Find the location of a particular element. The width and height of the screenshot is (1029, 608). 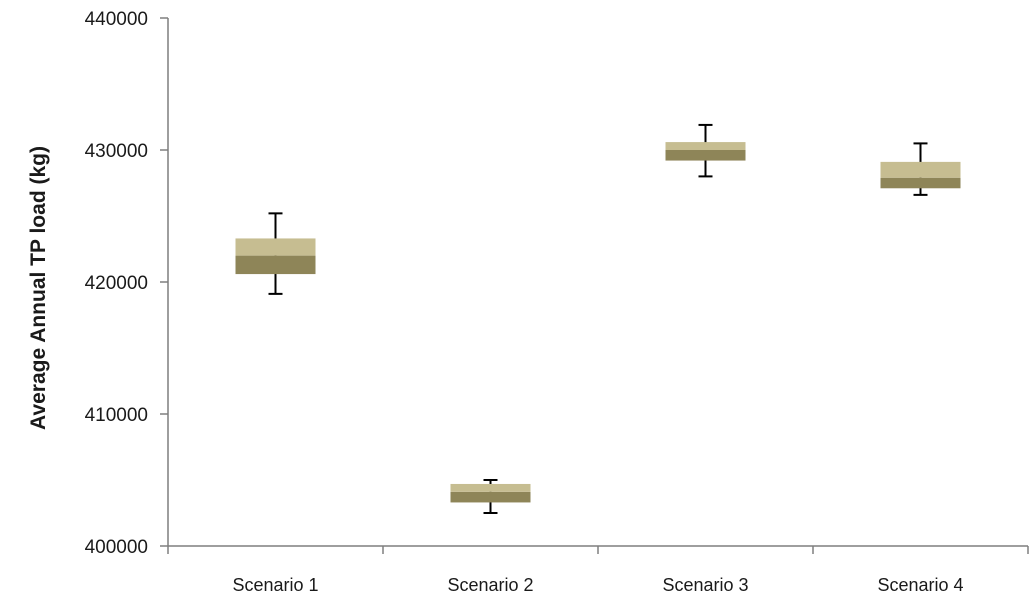

y-ticks: 400000 410000 420000 430000 440000 is located at coordinates (126, 283).